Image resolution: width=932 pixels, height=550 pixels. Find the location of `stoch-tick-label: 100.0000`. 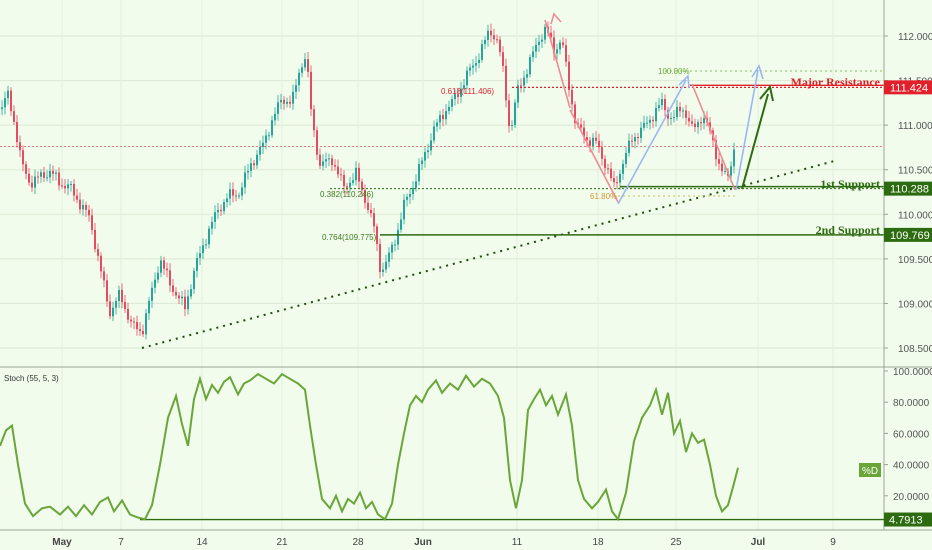

stoch-tick-label: 100.0000 is located at coordinates (912, 372).